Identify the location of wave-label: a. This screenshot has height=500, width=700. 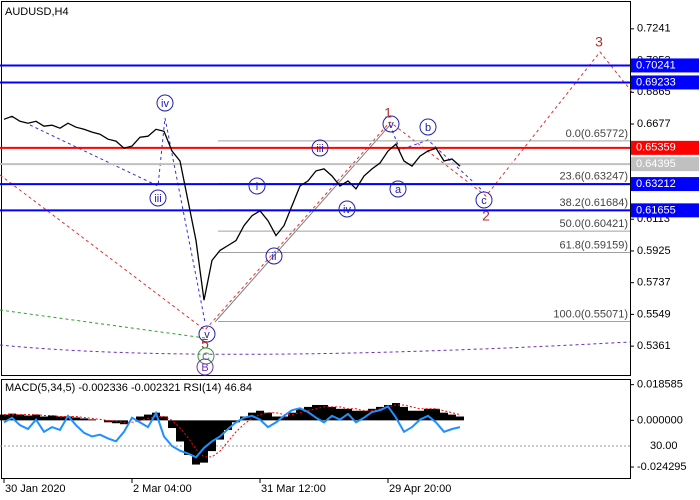
(398, 190).